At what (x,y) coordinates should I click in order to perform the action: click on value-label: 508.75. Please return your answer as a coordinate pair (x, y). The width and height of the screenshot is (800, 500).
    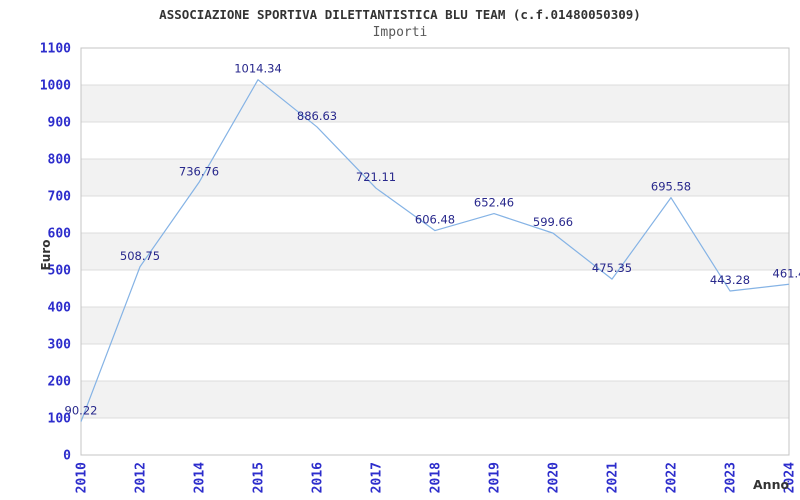
    Looking at the image, I should click on (140, 256).